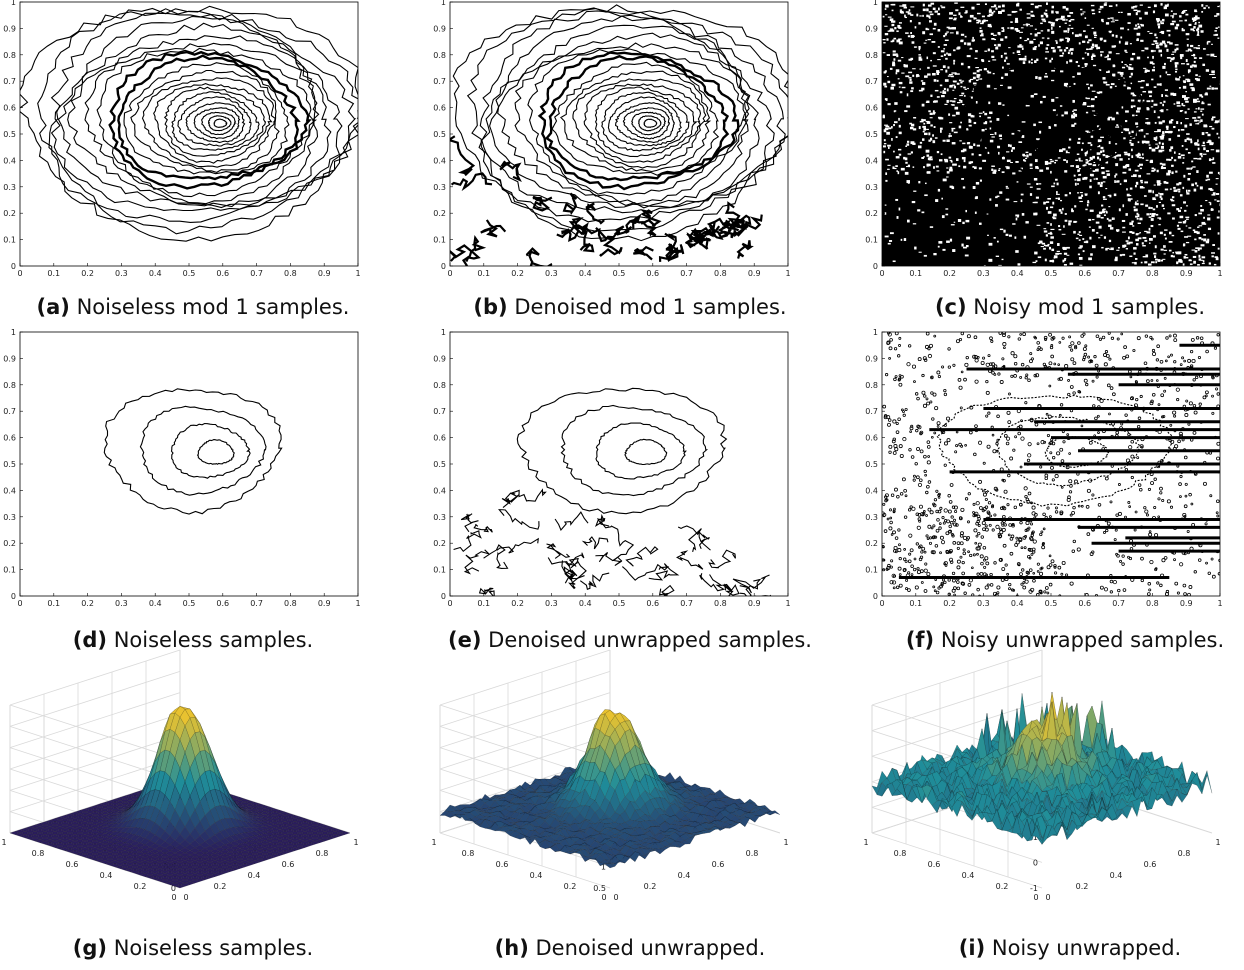 The width and height of the screenshot is (1244, 970). What do you see at coordinates (875, 332) in the screenshot?
I see `y-tick-label: 1` at bounding box center [875, 332].